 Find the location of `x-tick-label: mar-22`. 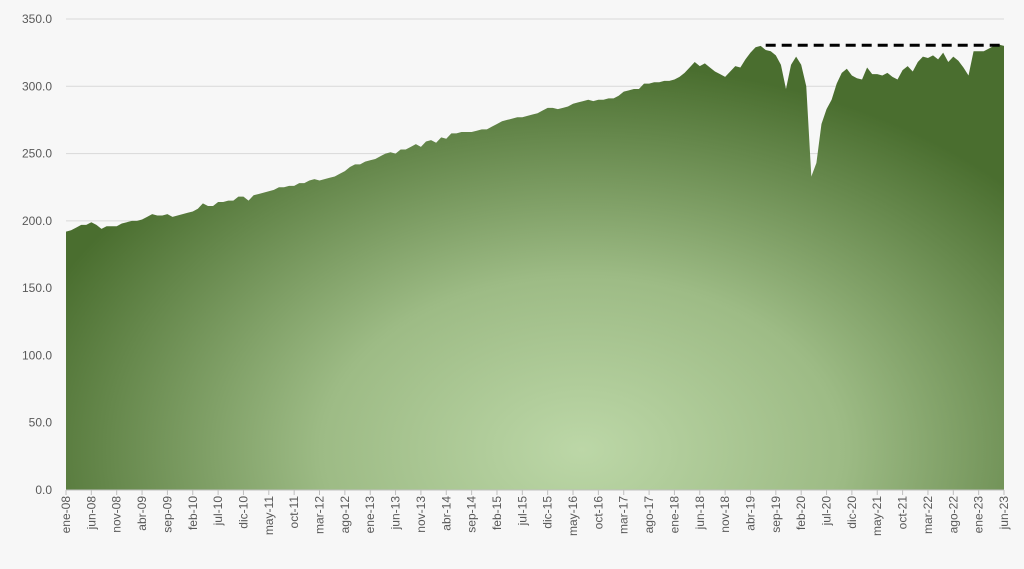

x-tick-label: mar-22 is located at coordinates (928, 515).